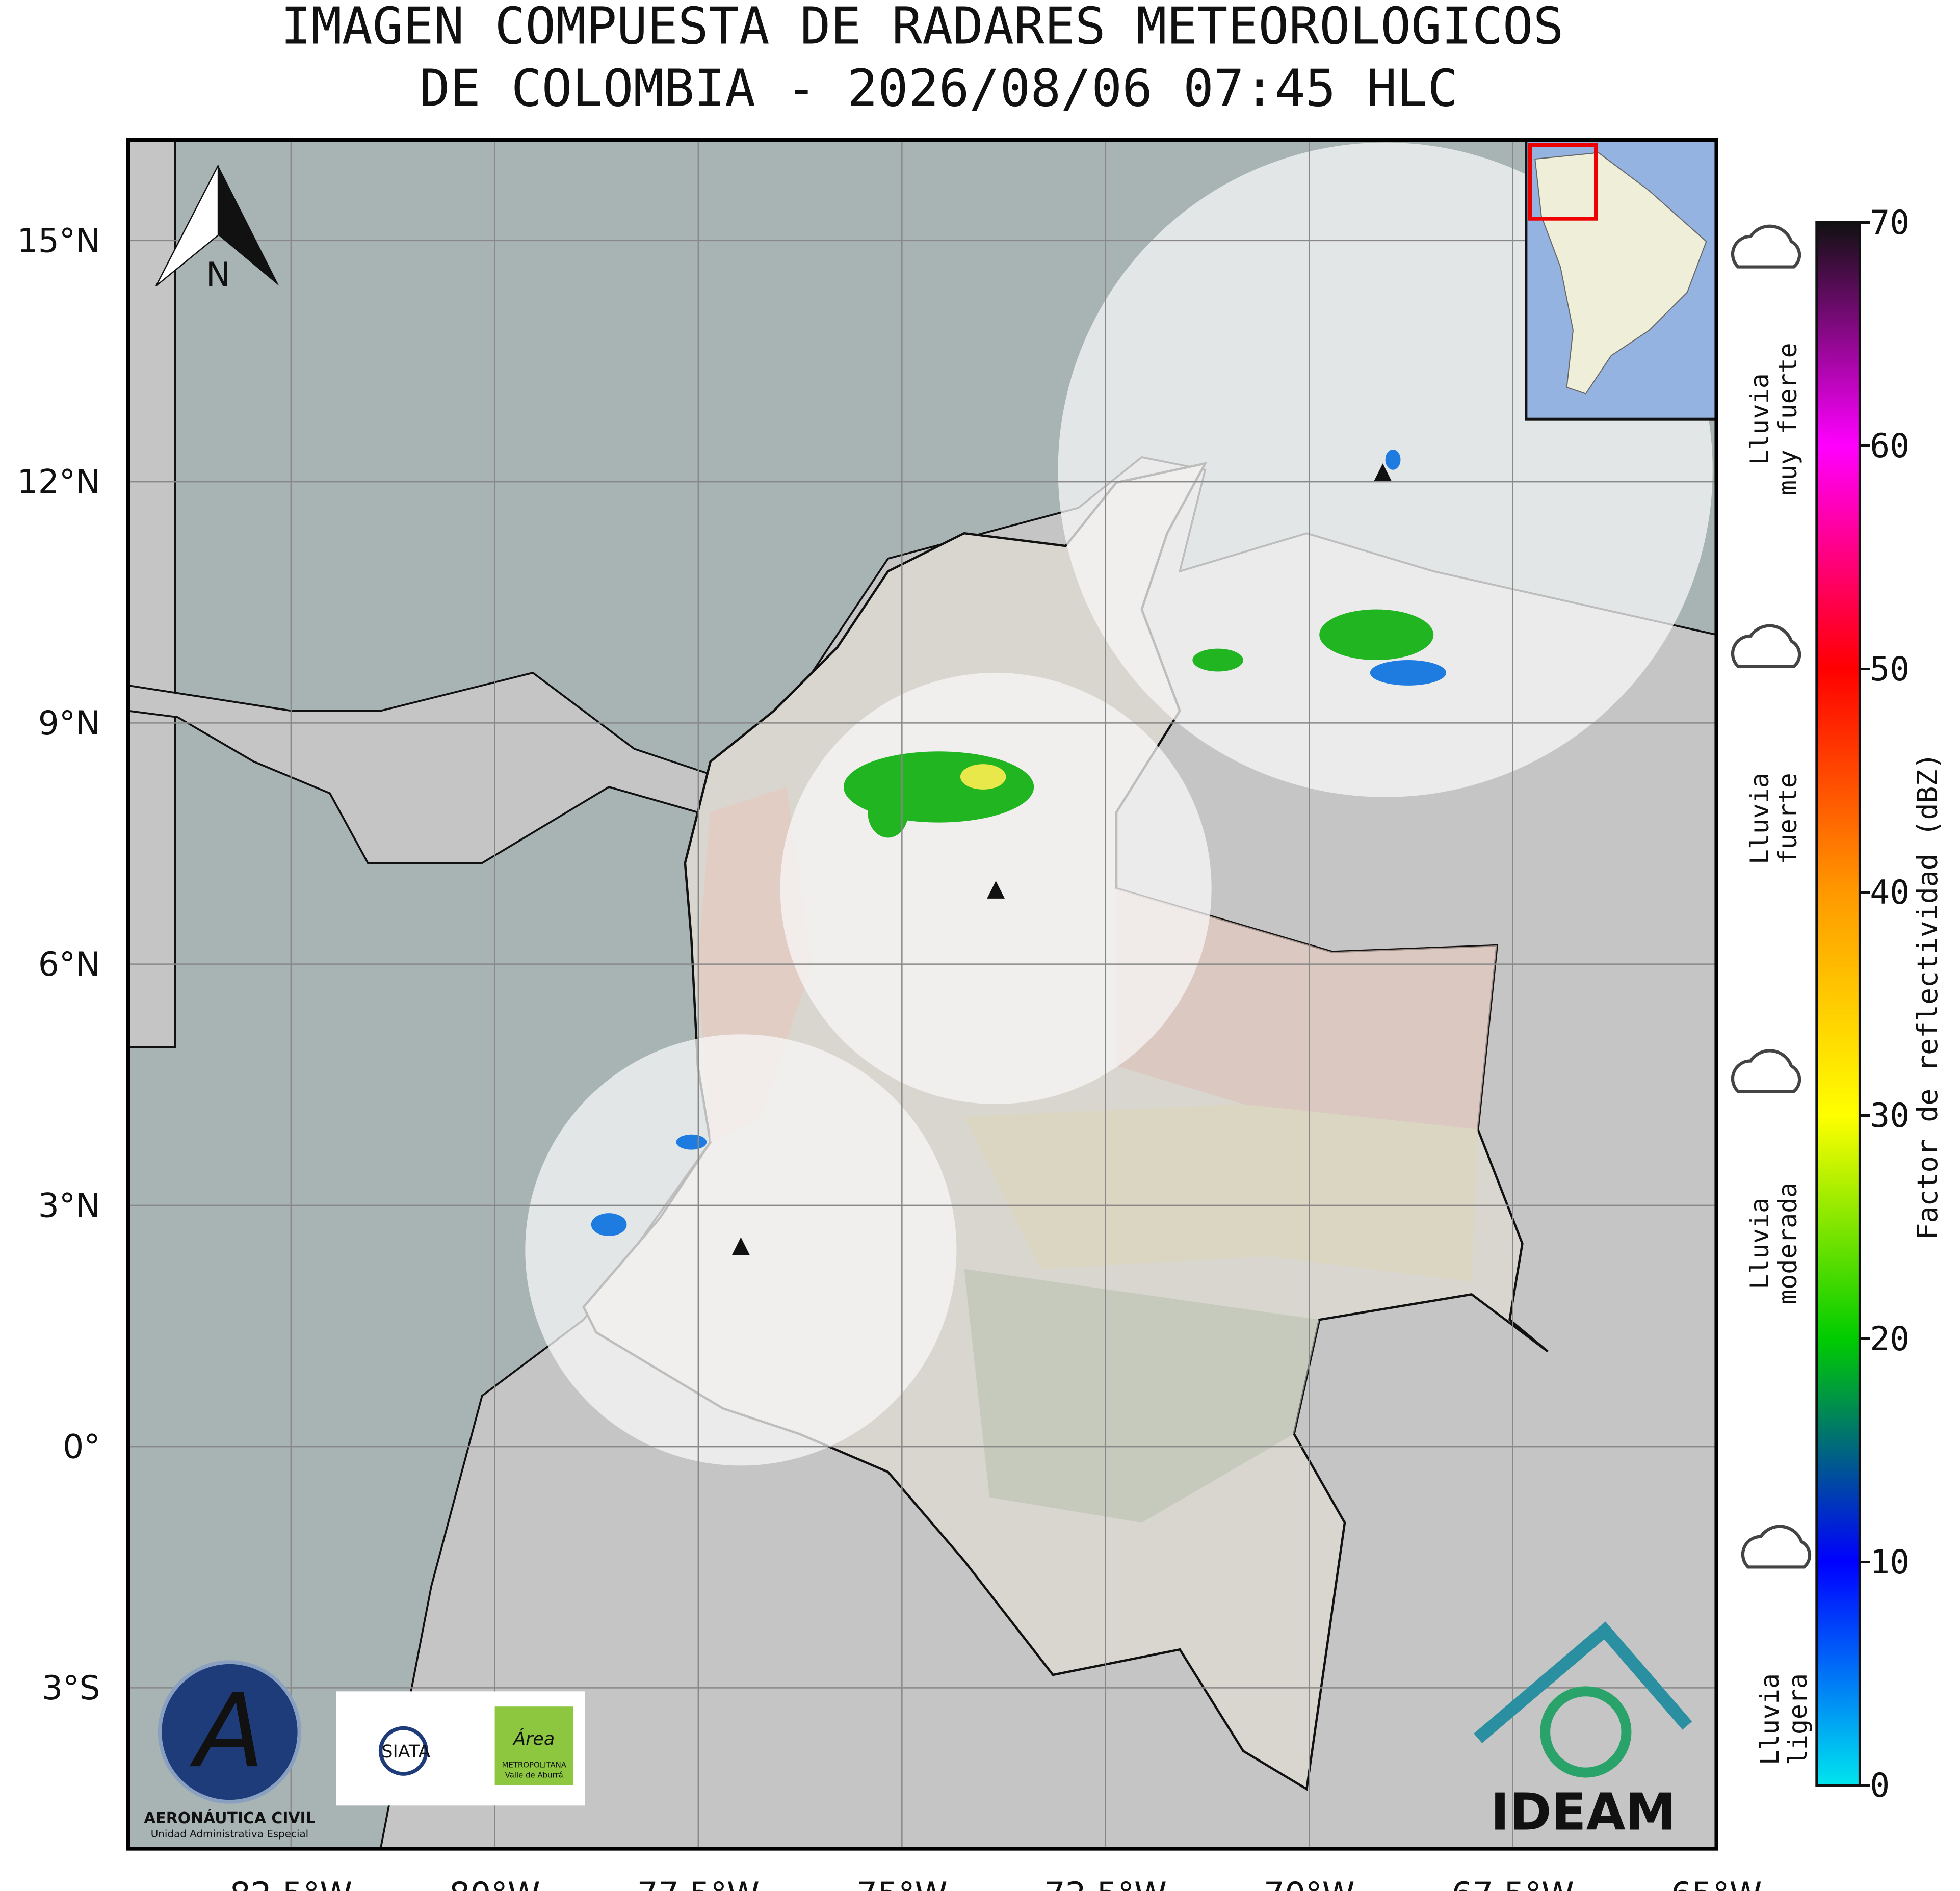 This screenshot has width=1960, height=1891. I want to click on colorbar, so click(1838, 1004).